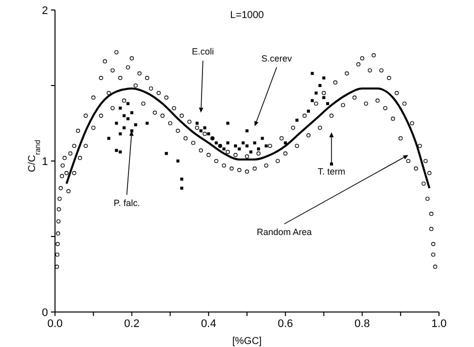 The width and height of the screenshot is (474, 347). Describe the element at coordinates (247, 15) in the screenshot. I see `chart-title: L=1000` at that location.